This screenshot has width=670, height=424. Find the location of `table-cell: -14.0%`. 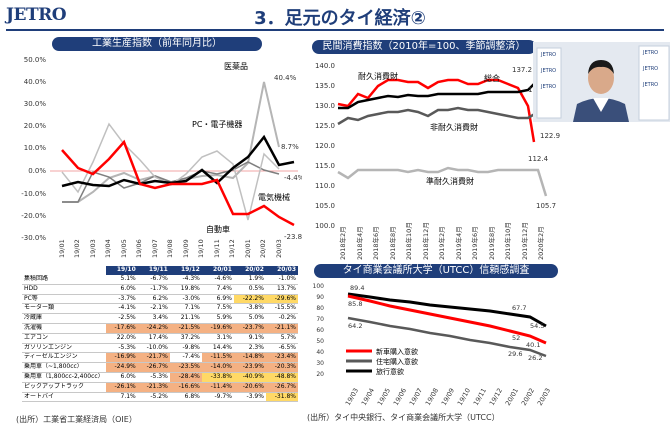

table-cell: -14.0% is located at coordinates (217, 367).